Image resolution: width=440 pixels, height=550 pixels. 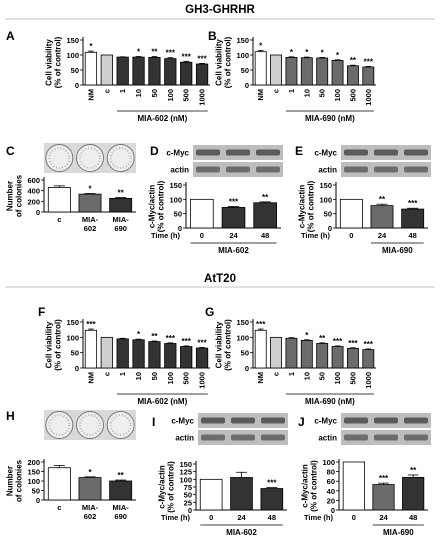 I want to click on y-axis-label: Number of colonies, so click(x=15, y=480).